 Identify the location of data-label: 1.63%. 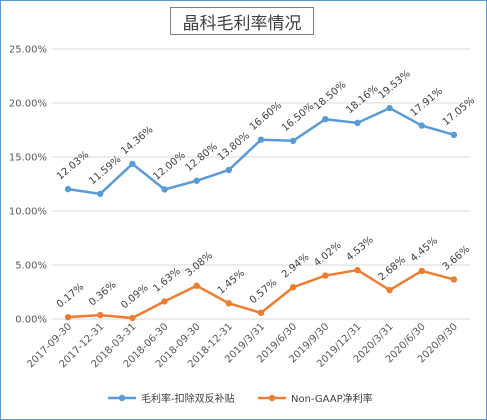
(166, 280).